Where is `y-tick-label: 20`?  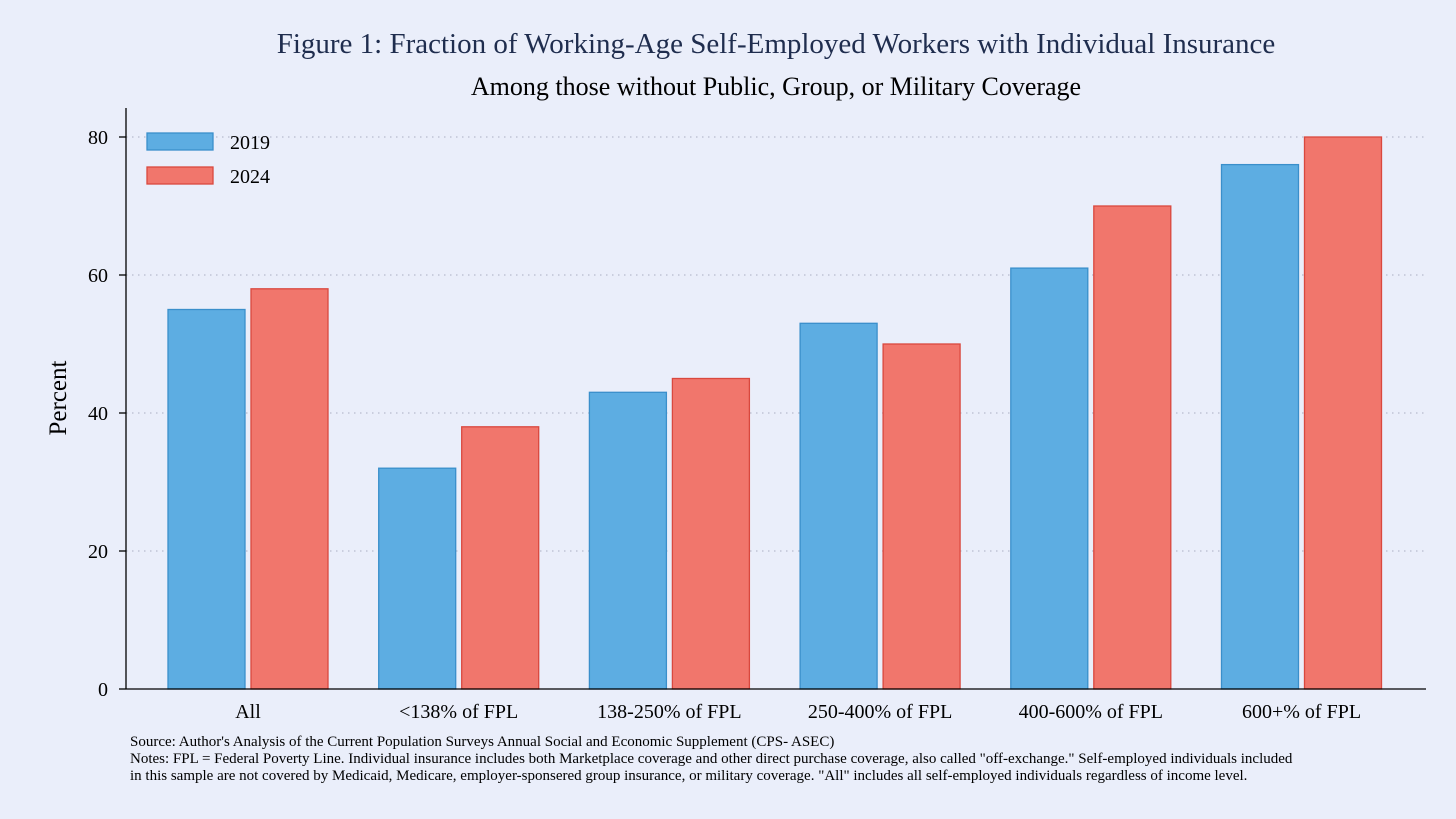
y-tick-label: 20 is located at coordinates (98, 552).